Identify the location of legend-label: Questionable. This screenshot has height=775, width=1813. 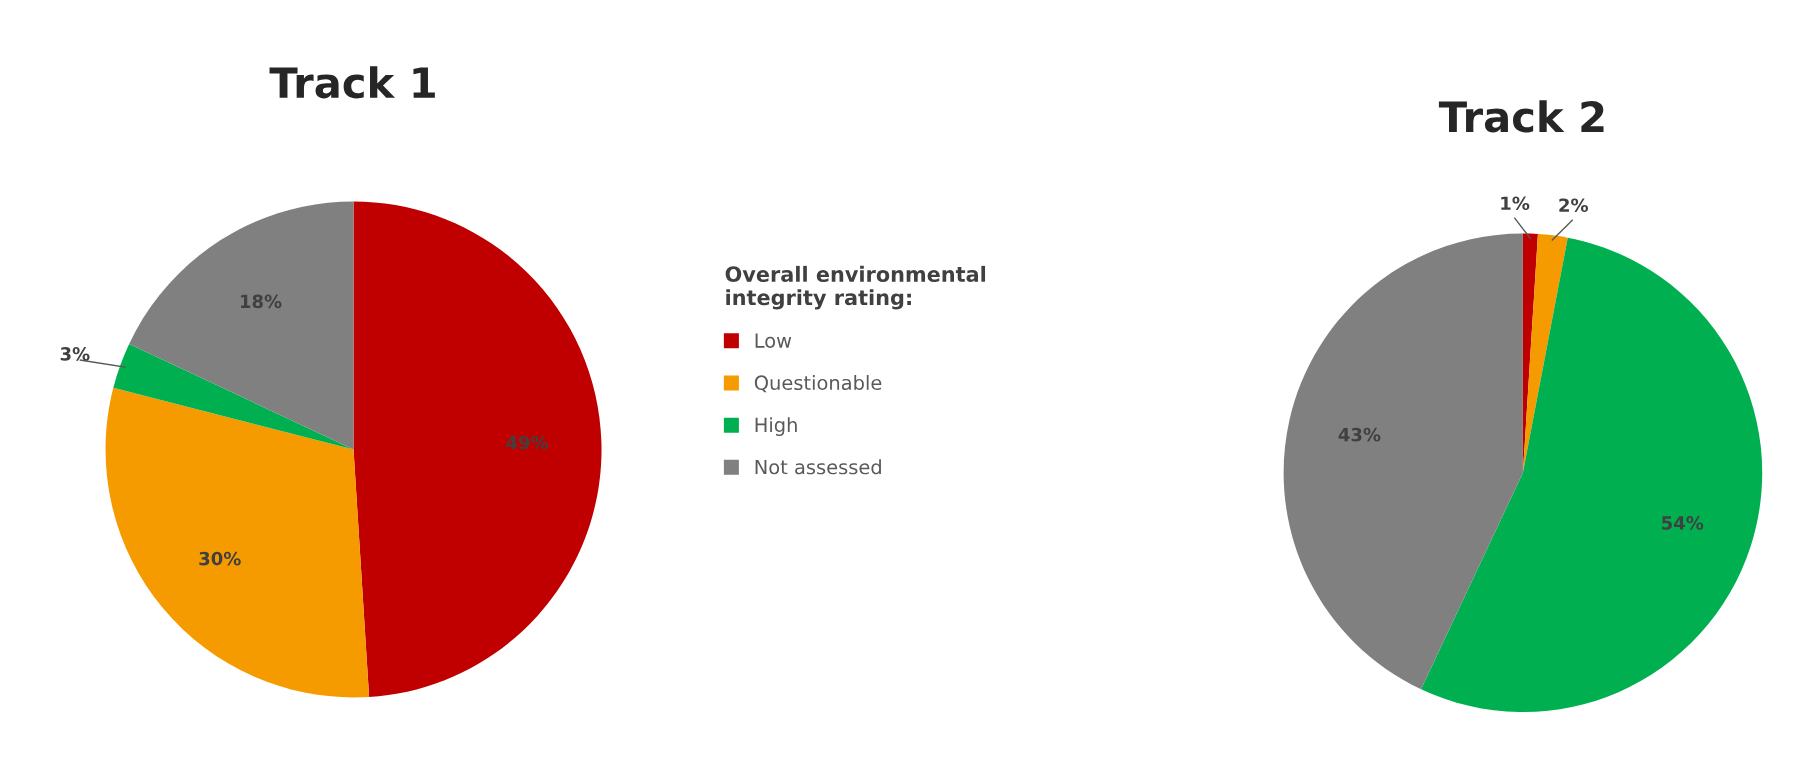
(818, 384).